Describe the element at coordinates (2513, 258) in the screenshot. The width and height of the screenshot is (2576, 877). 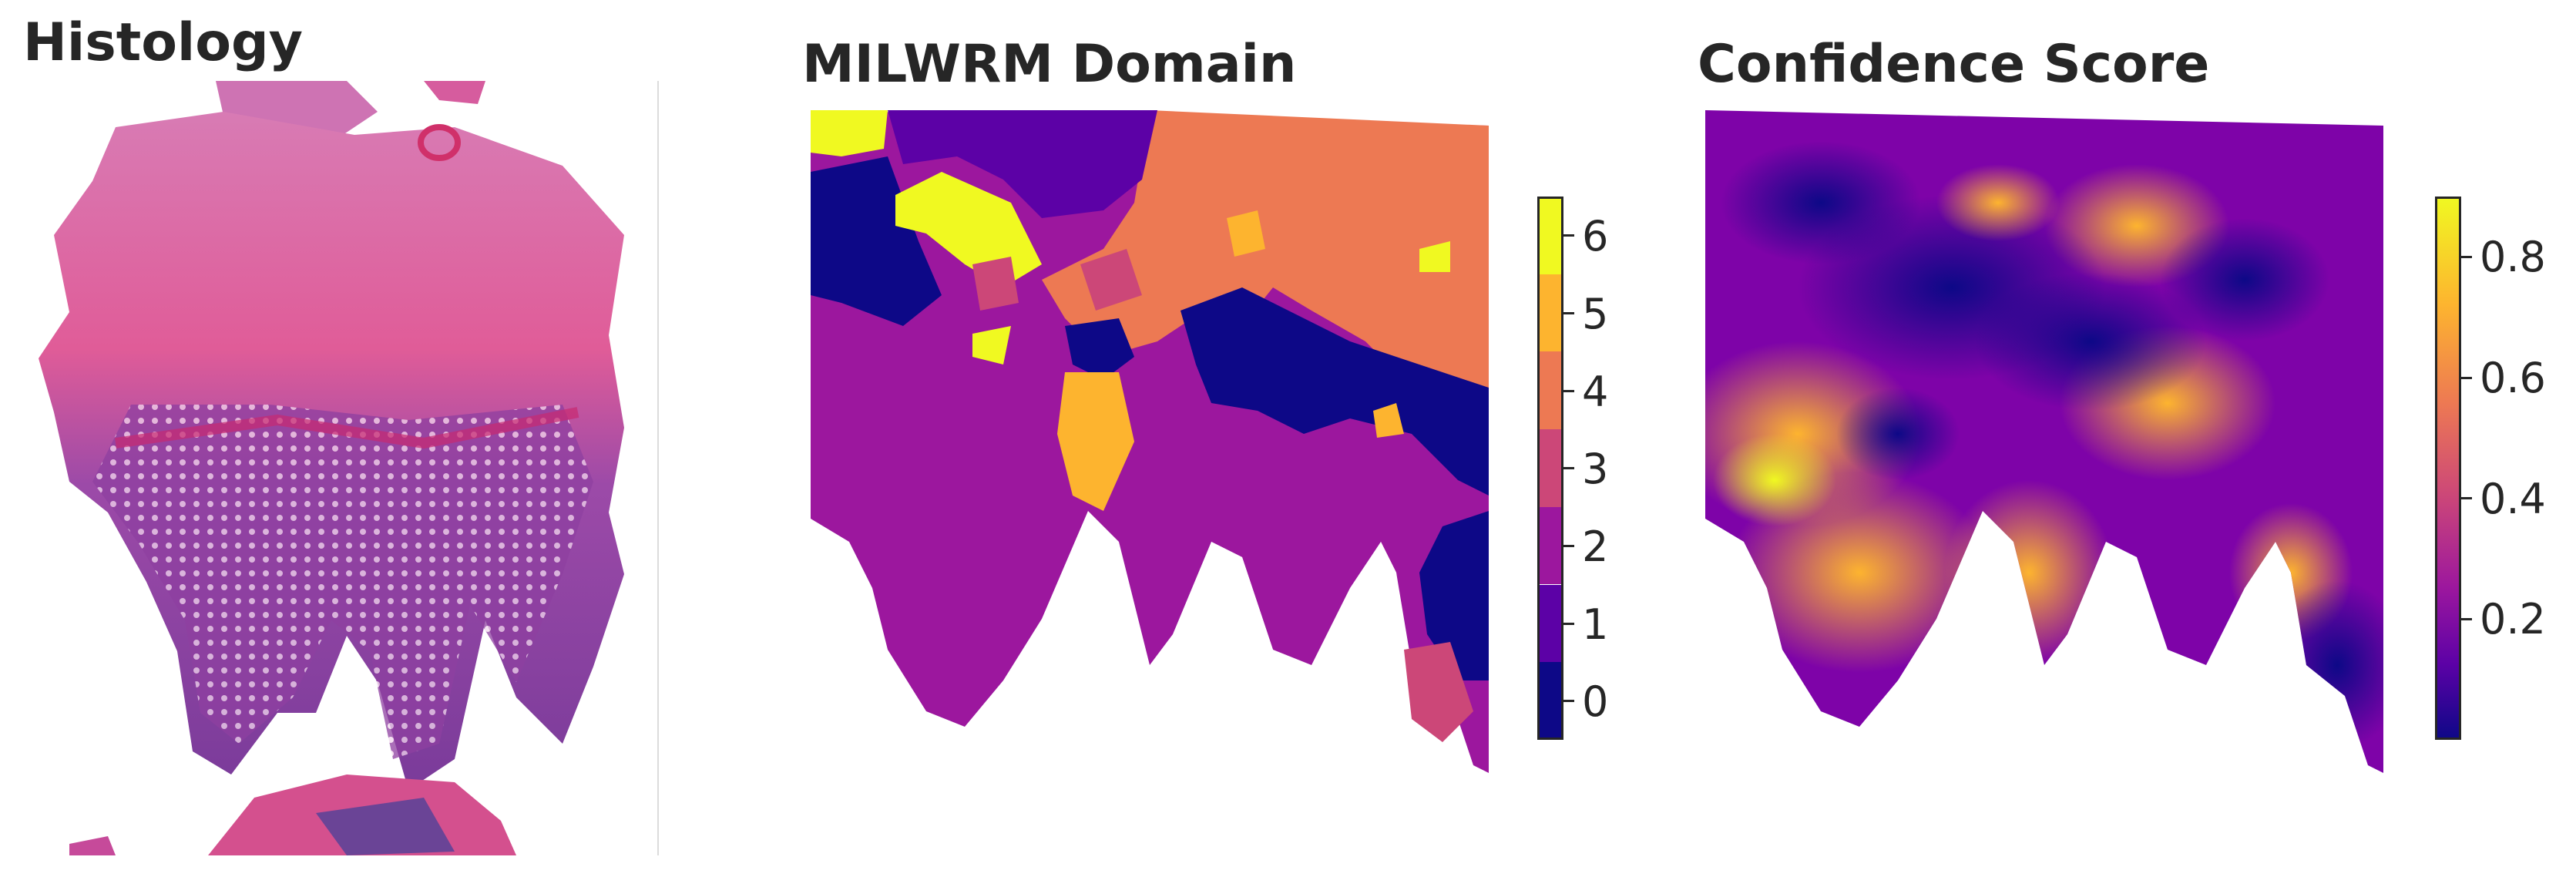
I see `confidence-tick-label: 0.8` at that location.